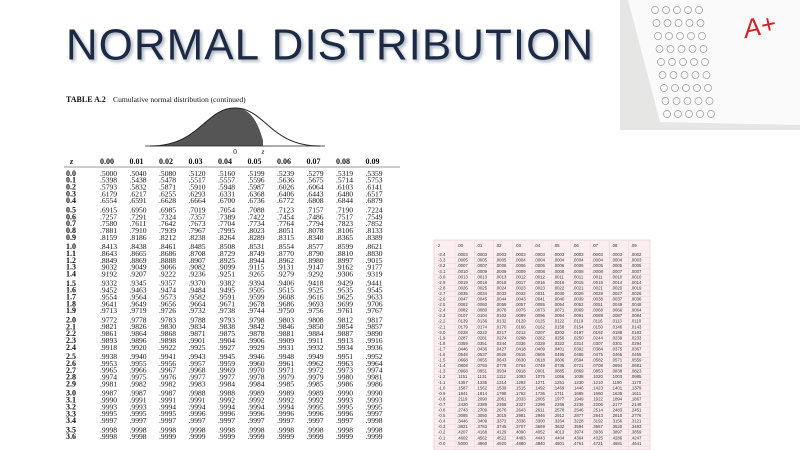 The height and width of the screenshot is (450, 800). Describe the element at coordinates (520, 365) in the screenshot. I see `table-cell: .0764` at that location.